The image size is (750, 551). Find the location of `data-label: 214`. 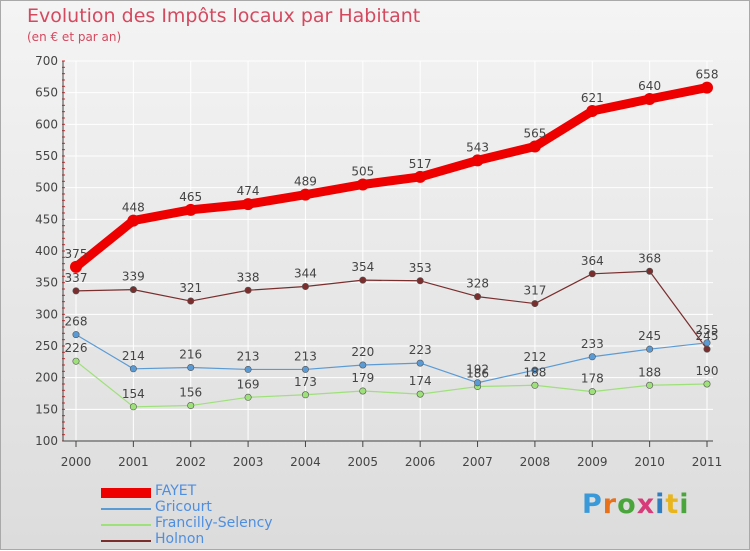

data-label: 214 is located at coordinates (133, 356).